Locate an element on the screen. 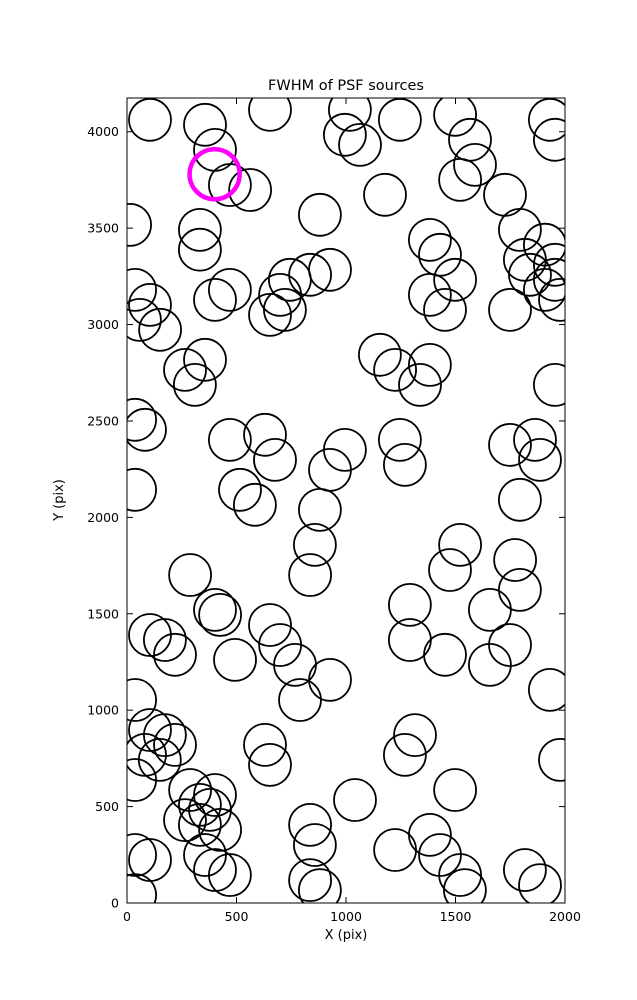 The image size is (637, 1000). x-tick-label: 500 is located at coordinates (237, 916).